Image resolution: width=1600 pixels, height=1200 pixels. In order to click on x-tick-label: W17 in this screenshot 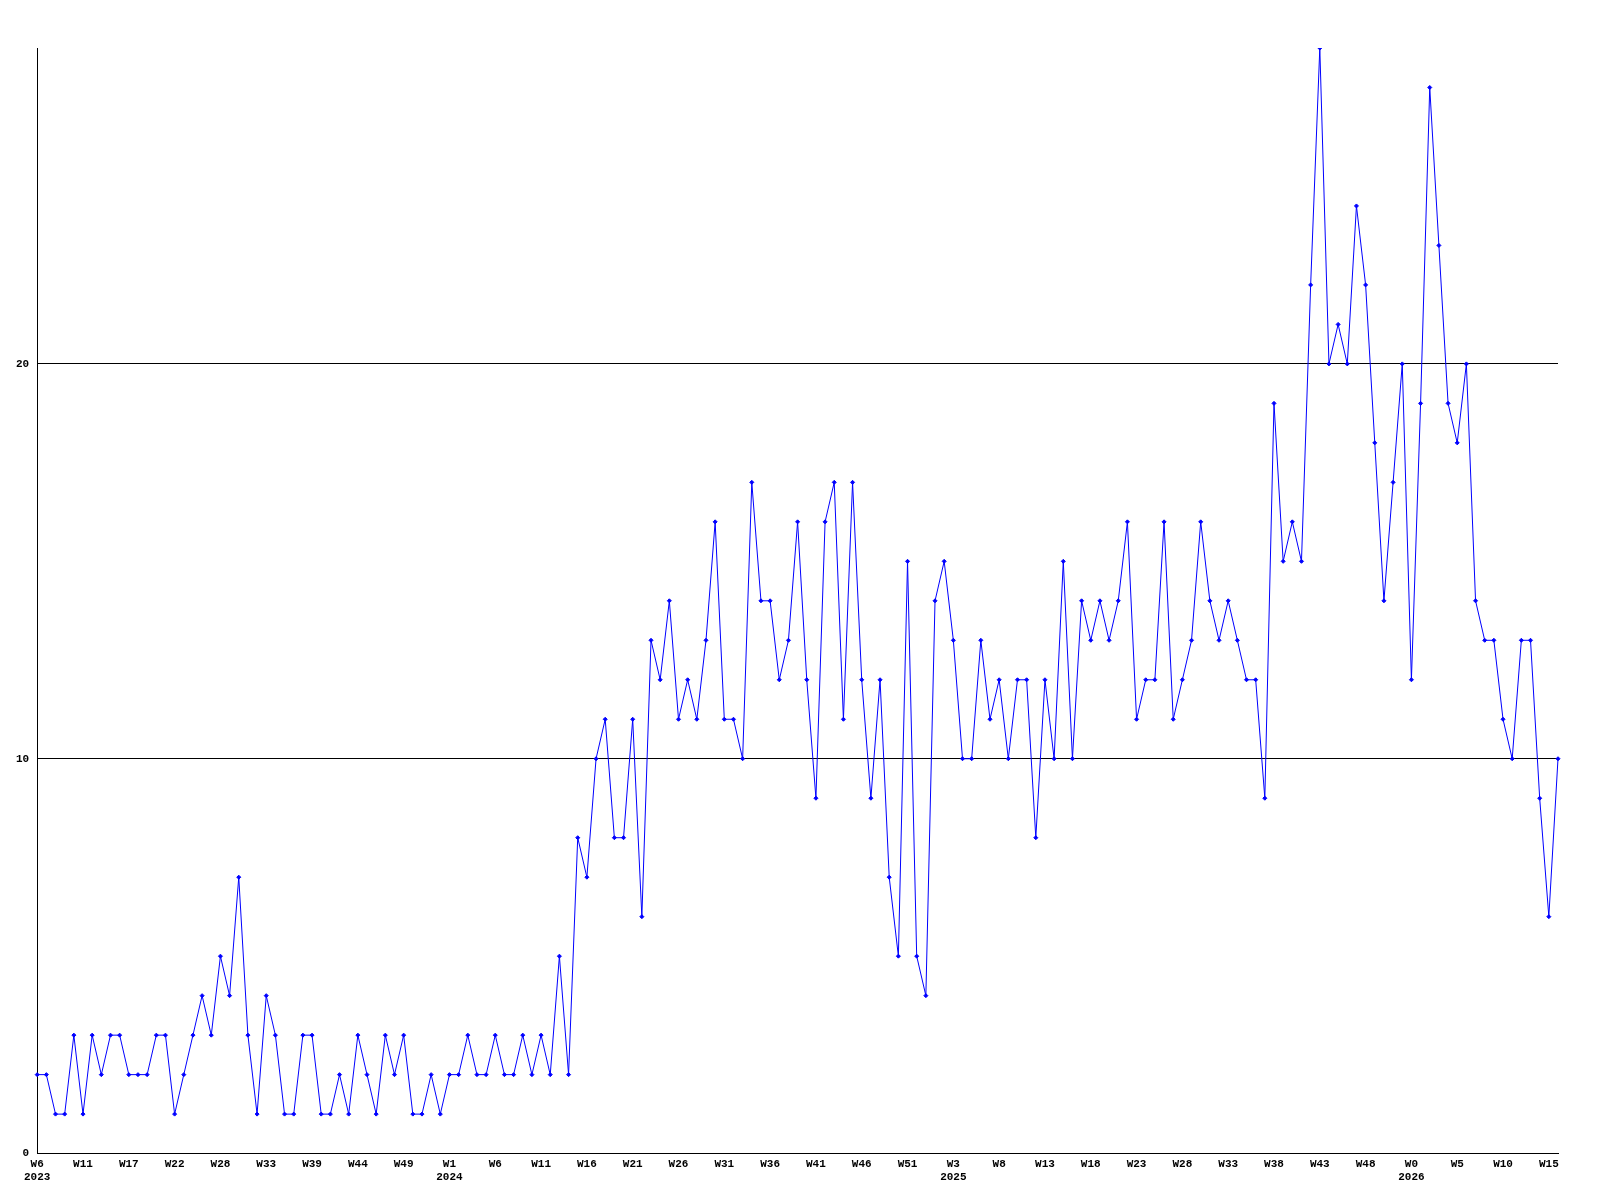, I will do `click(128, 1163)`.